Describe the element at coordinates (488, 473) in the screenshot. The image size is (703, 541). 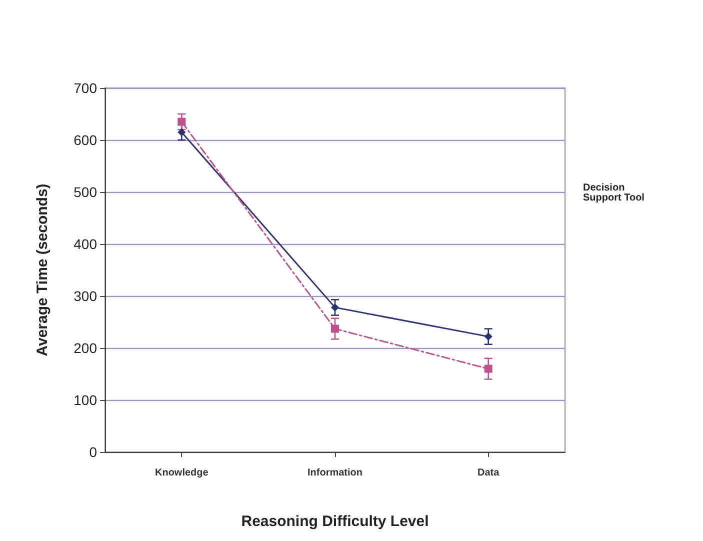
I see `x-tick-label: Data` at that location.